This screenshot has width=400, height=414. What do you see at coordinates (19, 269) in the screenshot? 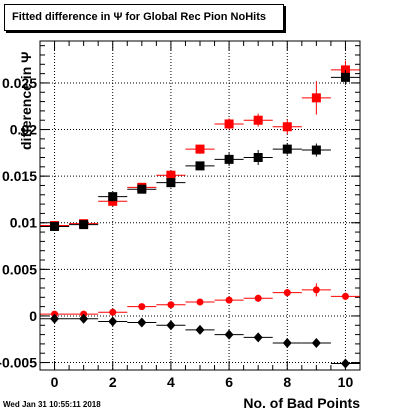
I see `y-tick-label: 0.005` at bounding box center [19, 269].